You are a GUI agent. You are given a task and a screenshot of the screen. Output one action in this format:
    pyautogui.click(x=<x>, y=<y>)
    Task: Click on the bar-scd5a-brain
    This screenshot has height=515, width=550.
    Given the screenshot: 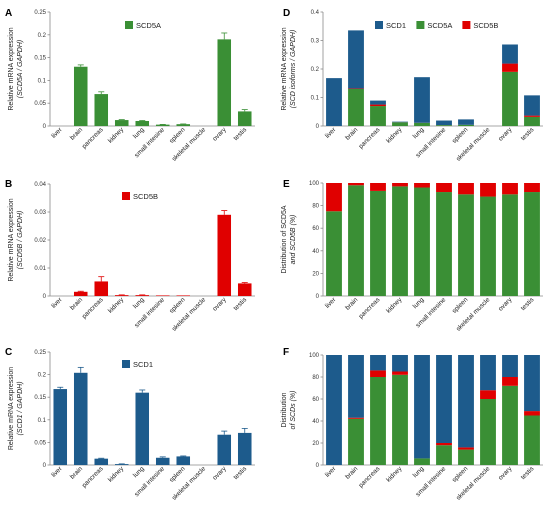 What is the action you would take?
    pyautogui.click(x=80, y=96)
    